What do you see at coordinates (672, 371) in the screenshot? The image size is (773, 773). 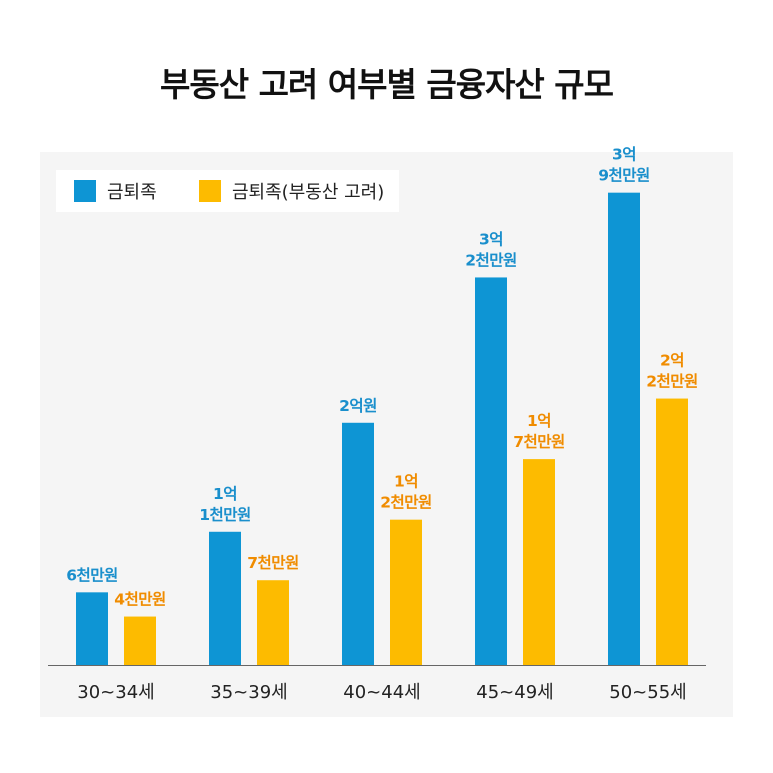 I see `value-label-series2-5: 2억 2천만원` at bounding box center [672, 371].